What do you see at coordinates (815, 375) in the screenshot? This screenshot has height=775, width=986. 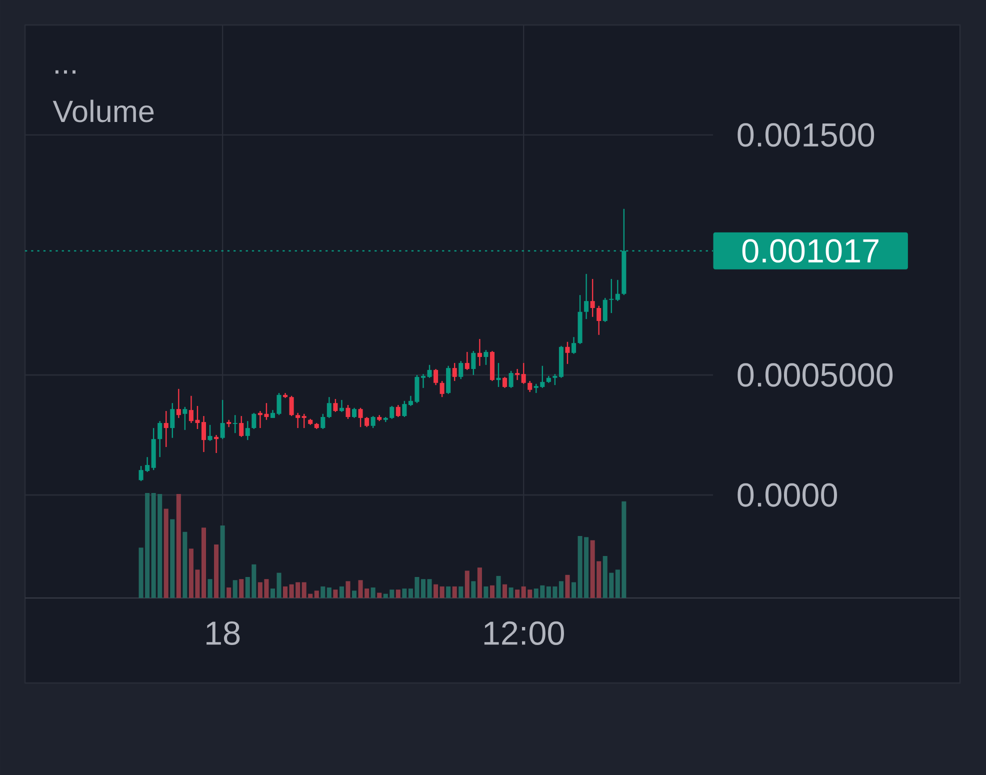 I see `y-tick-label: 0.0005000` at bounding box center [815, 375].